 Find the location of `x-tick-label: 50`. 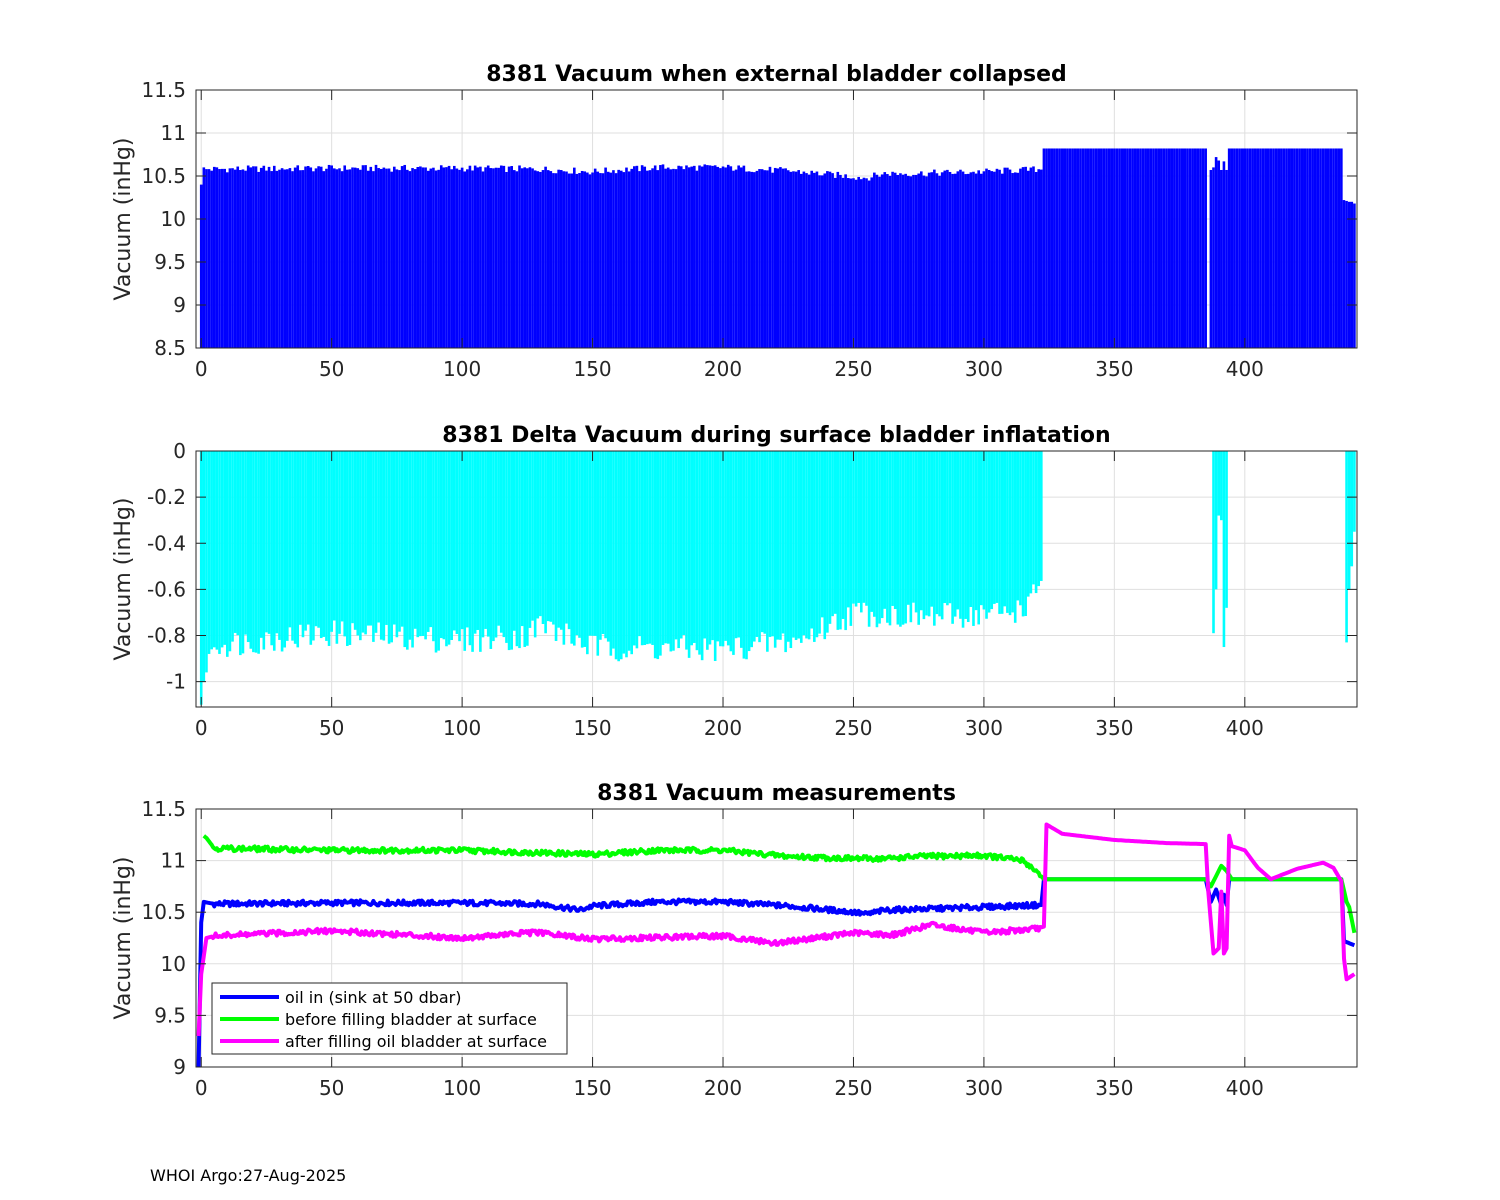

x-tick-label: 50 is located at coordinates (331, 1088).